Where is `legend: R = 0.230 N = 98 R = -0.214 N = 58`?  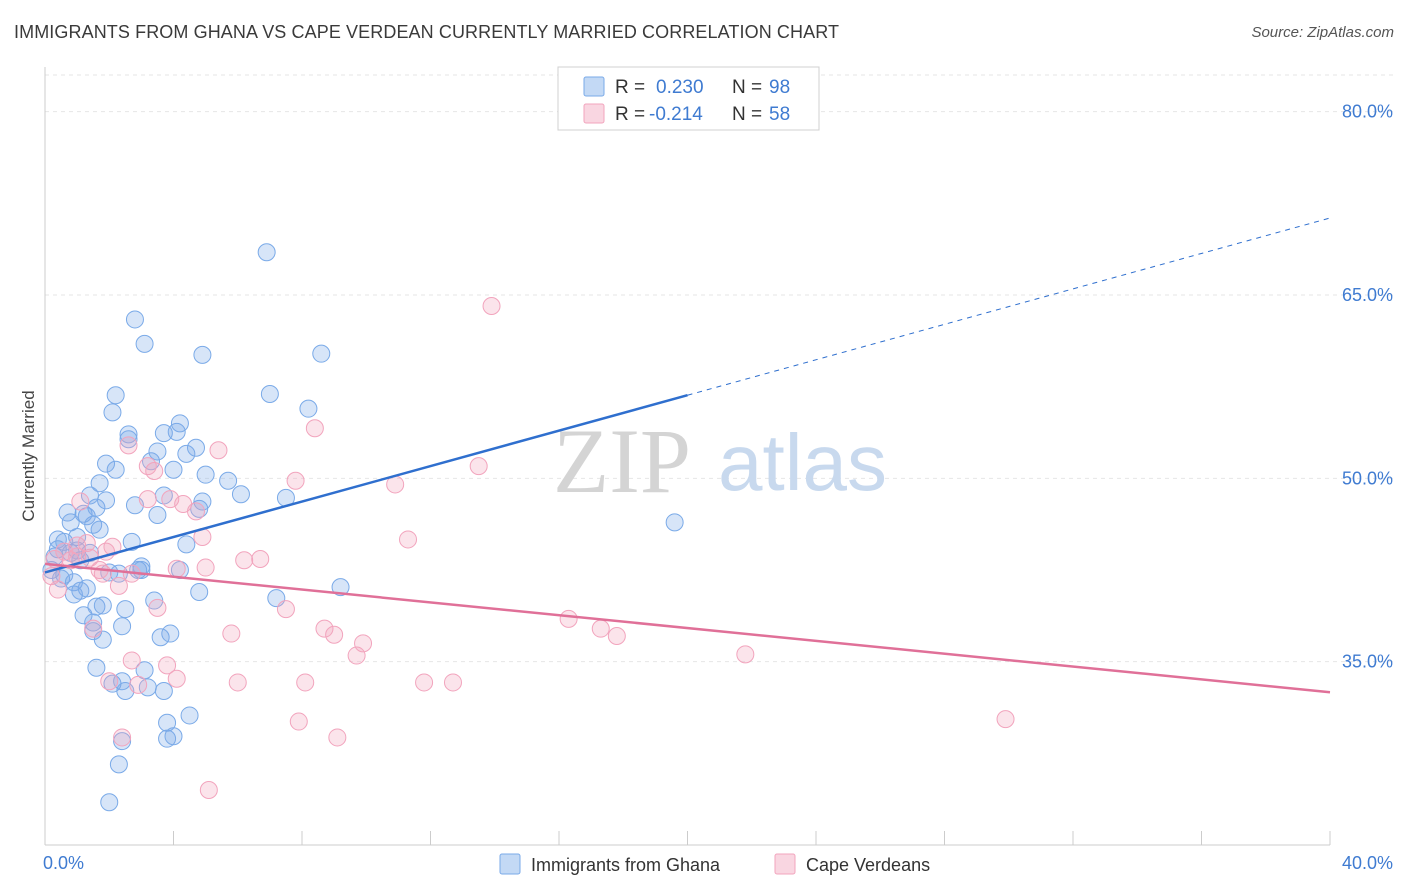
legend: R = 0.230 N = 98 R = -0.214 N = 58 is located at coordinates (688, 98).